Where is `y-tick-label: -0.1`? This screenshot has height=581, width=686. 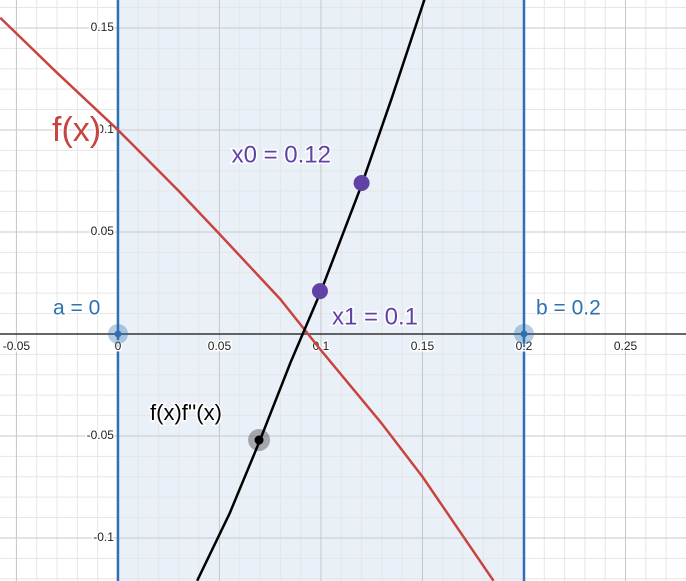
y-tick-label: -0.1 is located at coordinates (103, 537).